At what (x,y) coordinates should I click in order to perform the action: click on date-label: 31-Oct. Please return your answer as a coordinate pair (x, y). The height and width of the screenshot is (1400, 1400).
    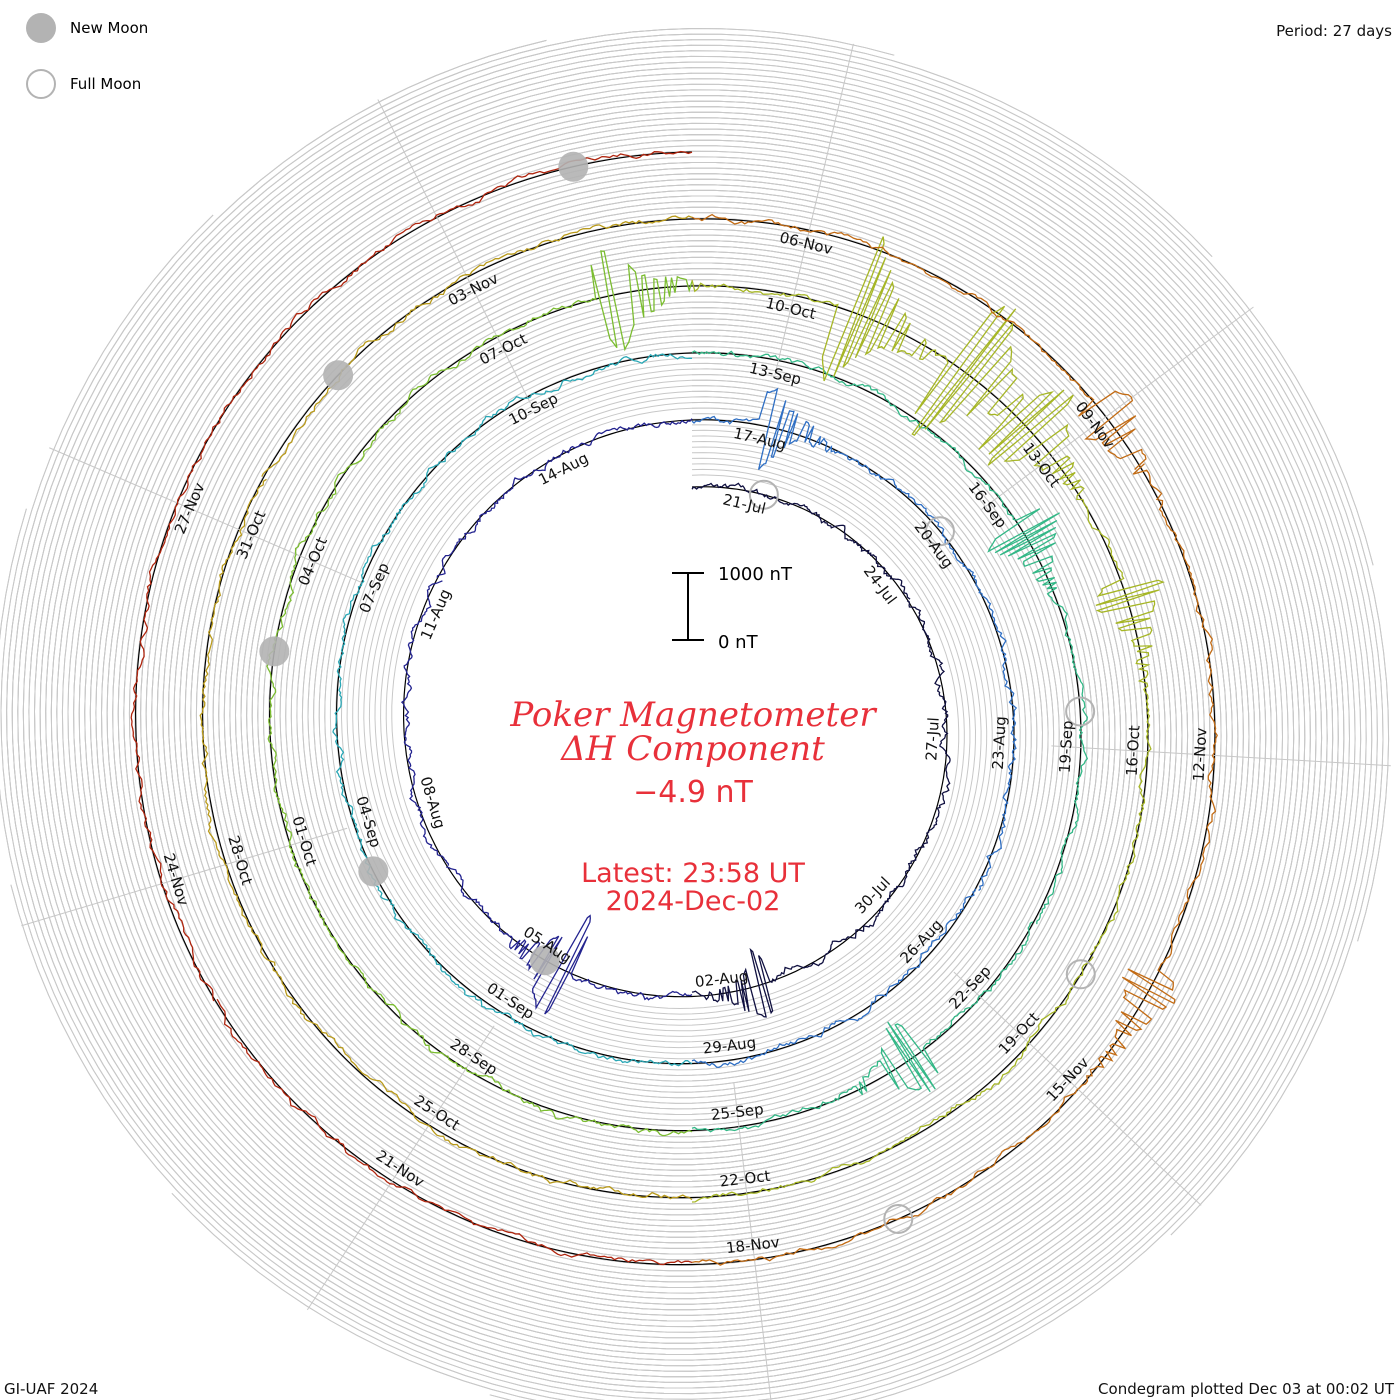
    Looking at the image, I should click on (251, 535).